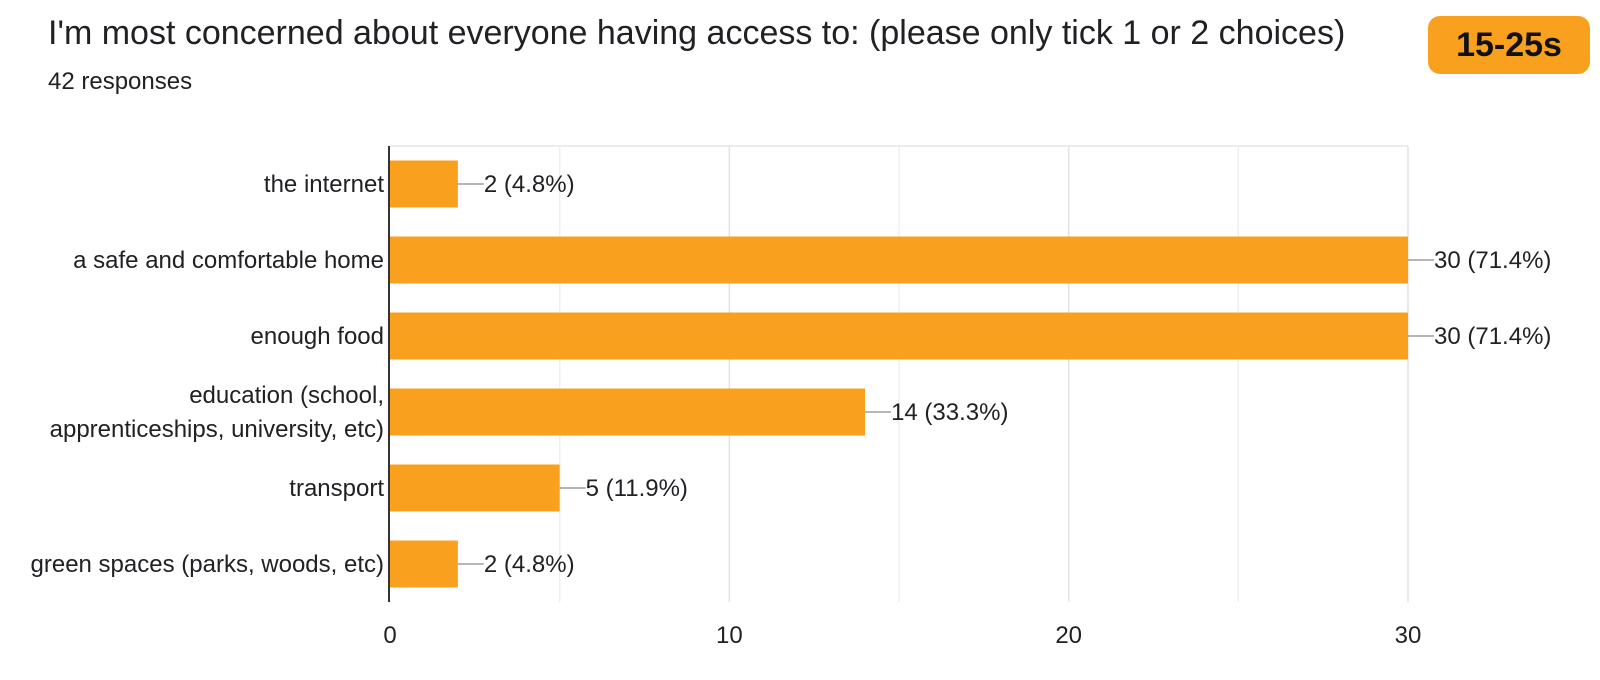 The image size is (1600, 680). Describe the element at coordinates (317, 336) in the screenshot. I see `category-label: enough food` at that location.